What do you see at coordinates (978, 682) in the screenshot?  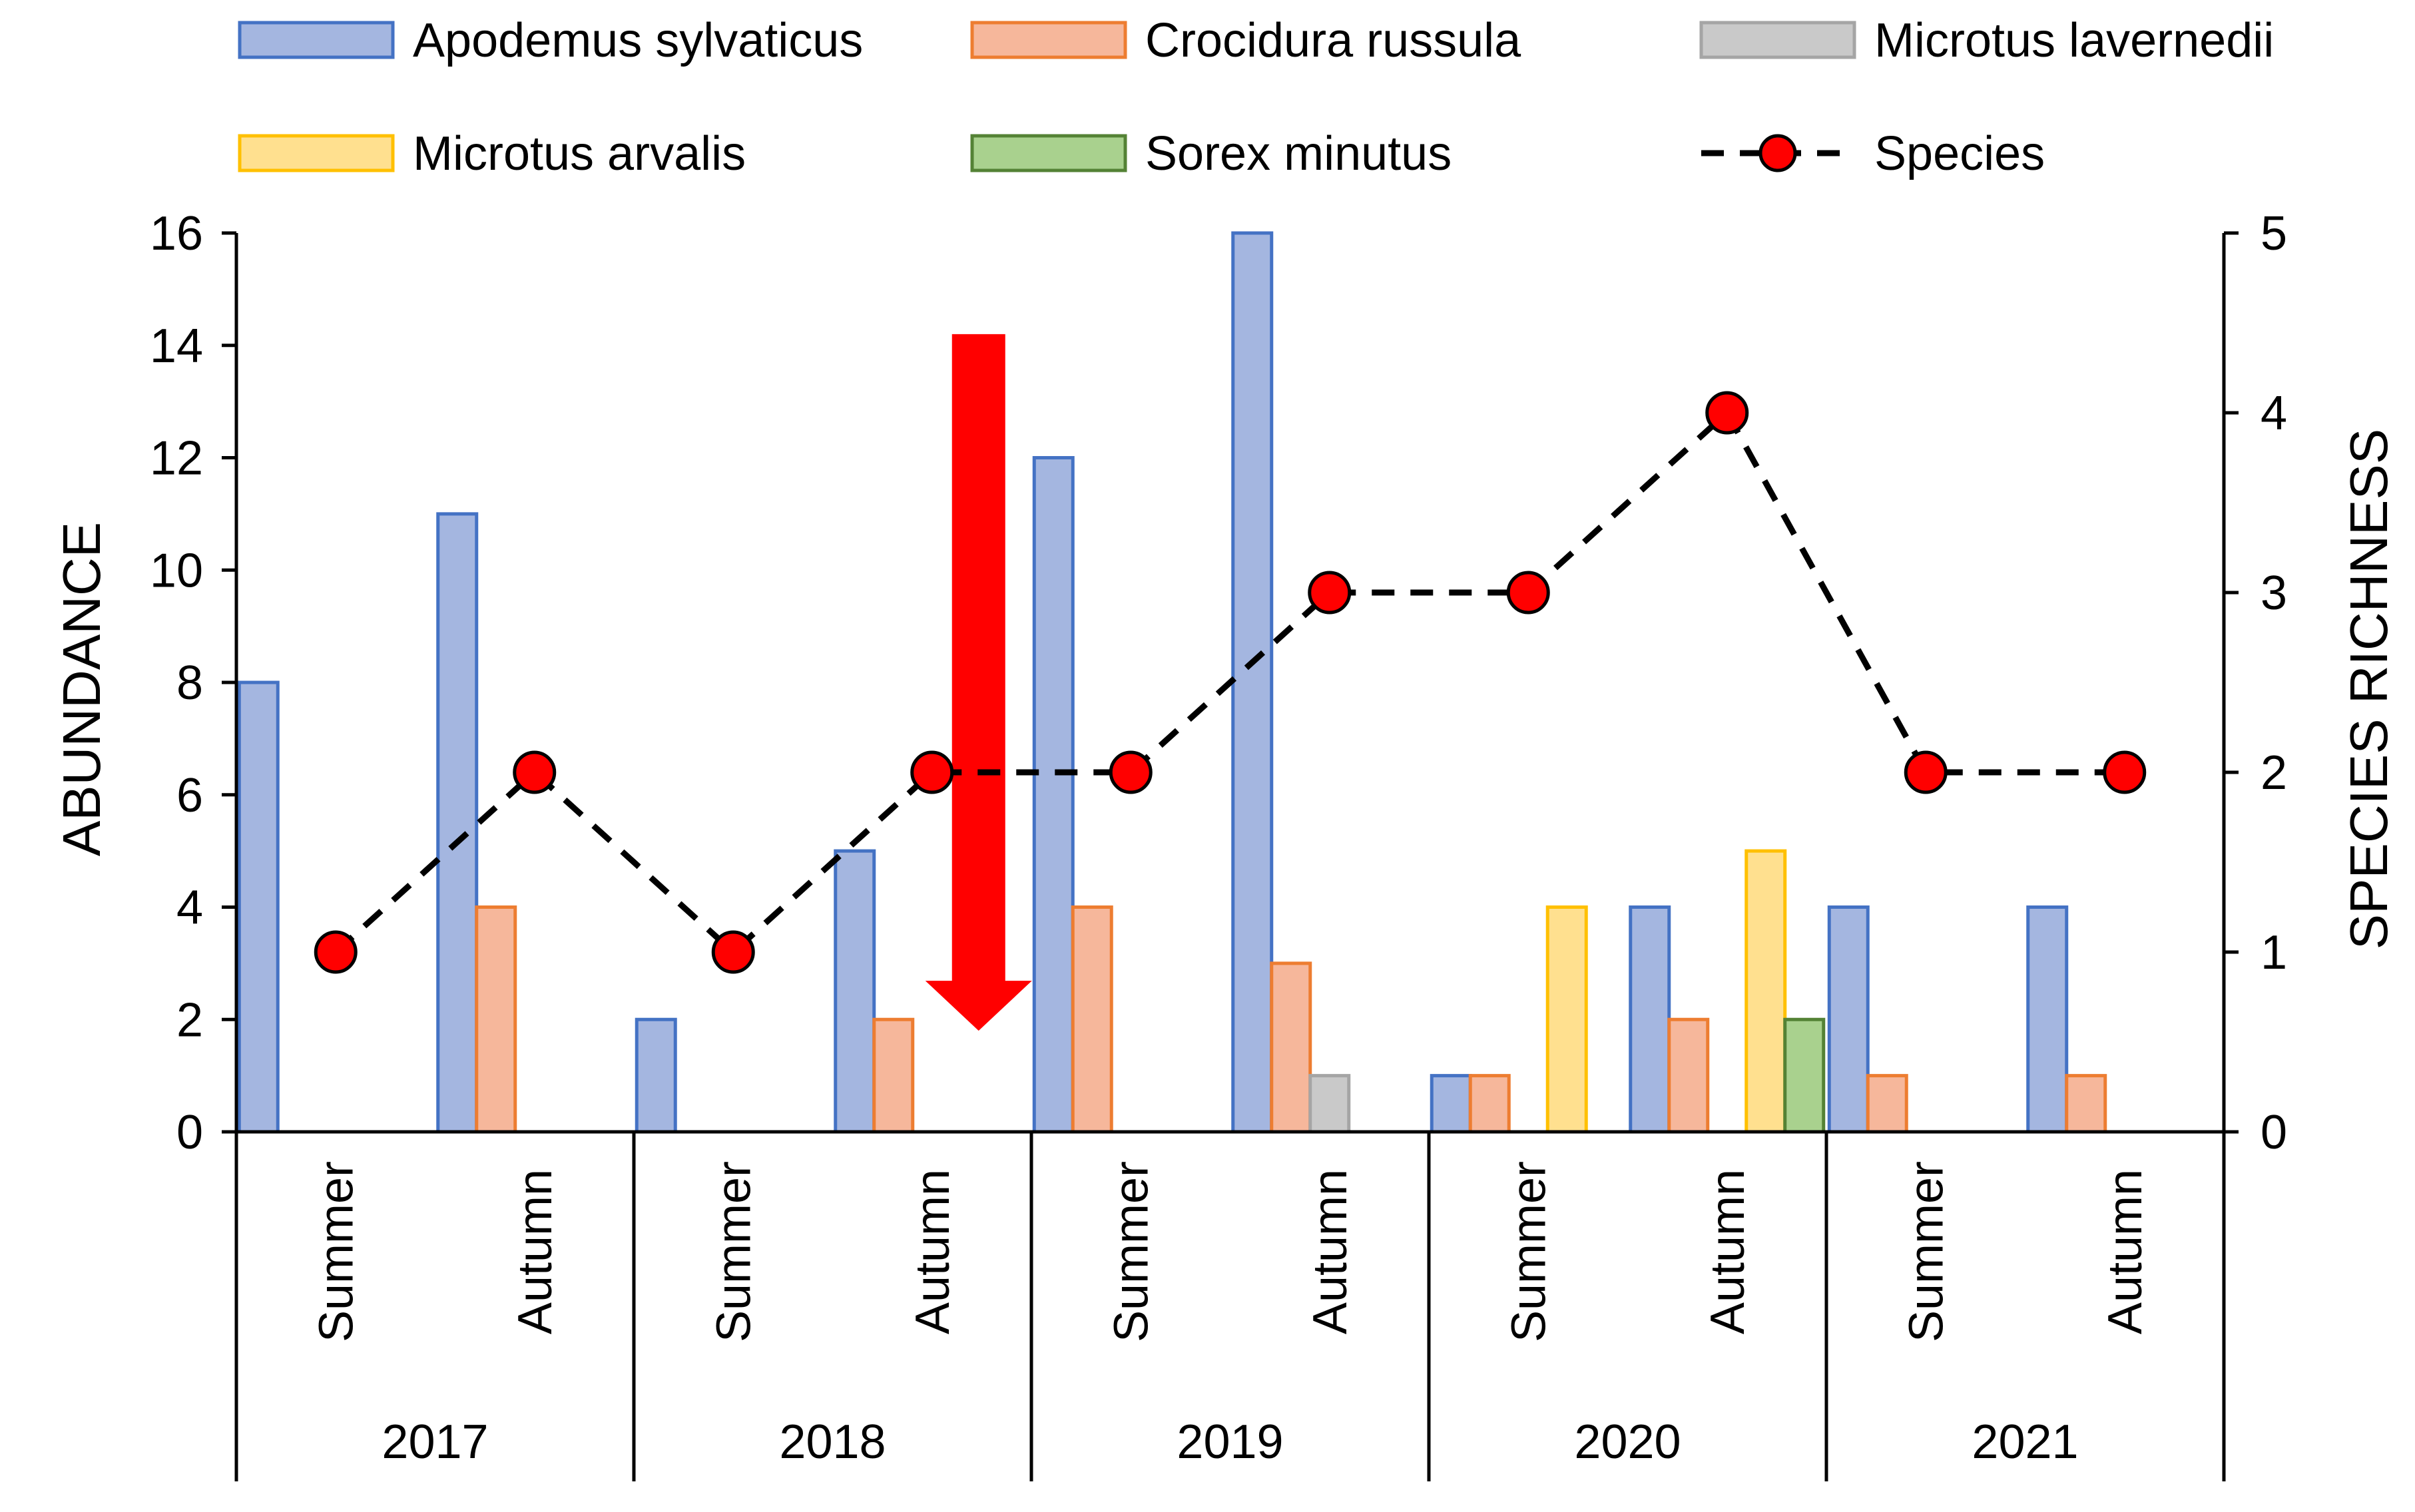 I see `annotation-arrow` at bounding box center [978, 682].